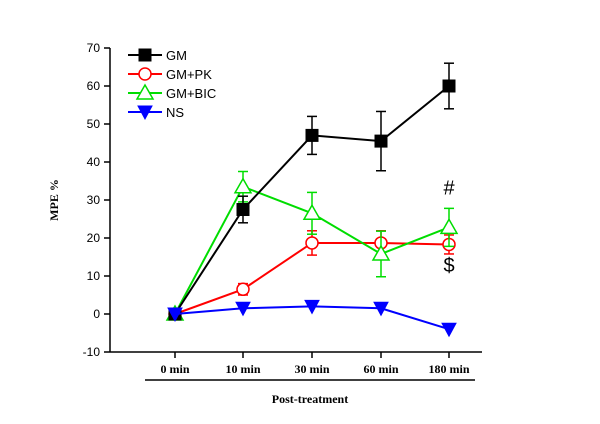 This screenshot has width=600, height=424. I want to click on y-axis-title: MPE %, so click(54, 200).